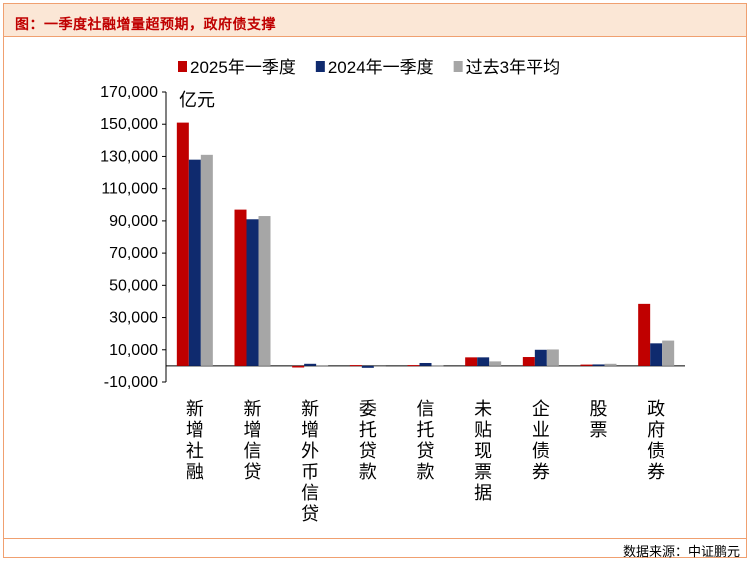  Describe the element at coordinates (375, 538) in the screenshot. I see `bottom-rule` at that location.